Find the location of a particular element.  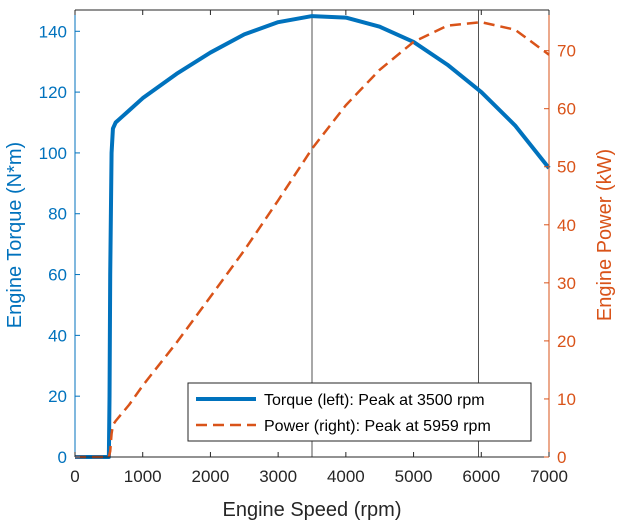

right-tick-label: 10 is located at coordinates (566, 399).